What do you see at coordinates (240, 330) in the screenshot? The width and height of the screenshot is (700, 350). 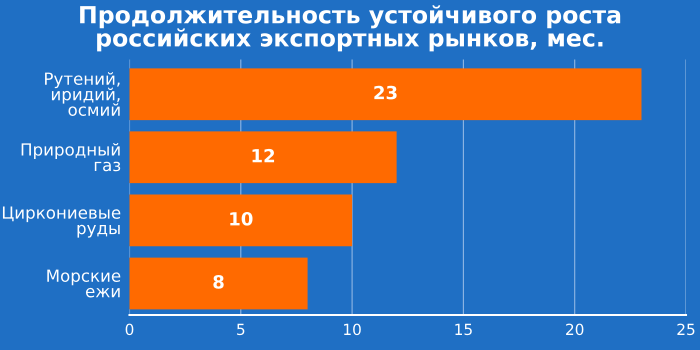 I see `x-tick-label: 5` at bounding box center [240, 330].